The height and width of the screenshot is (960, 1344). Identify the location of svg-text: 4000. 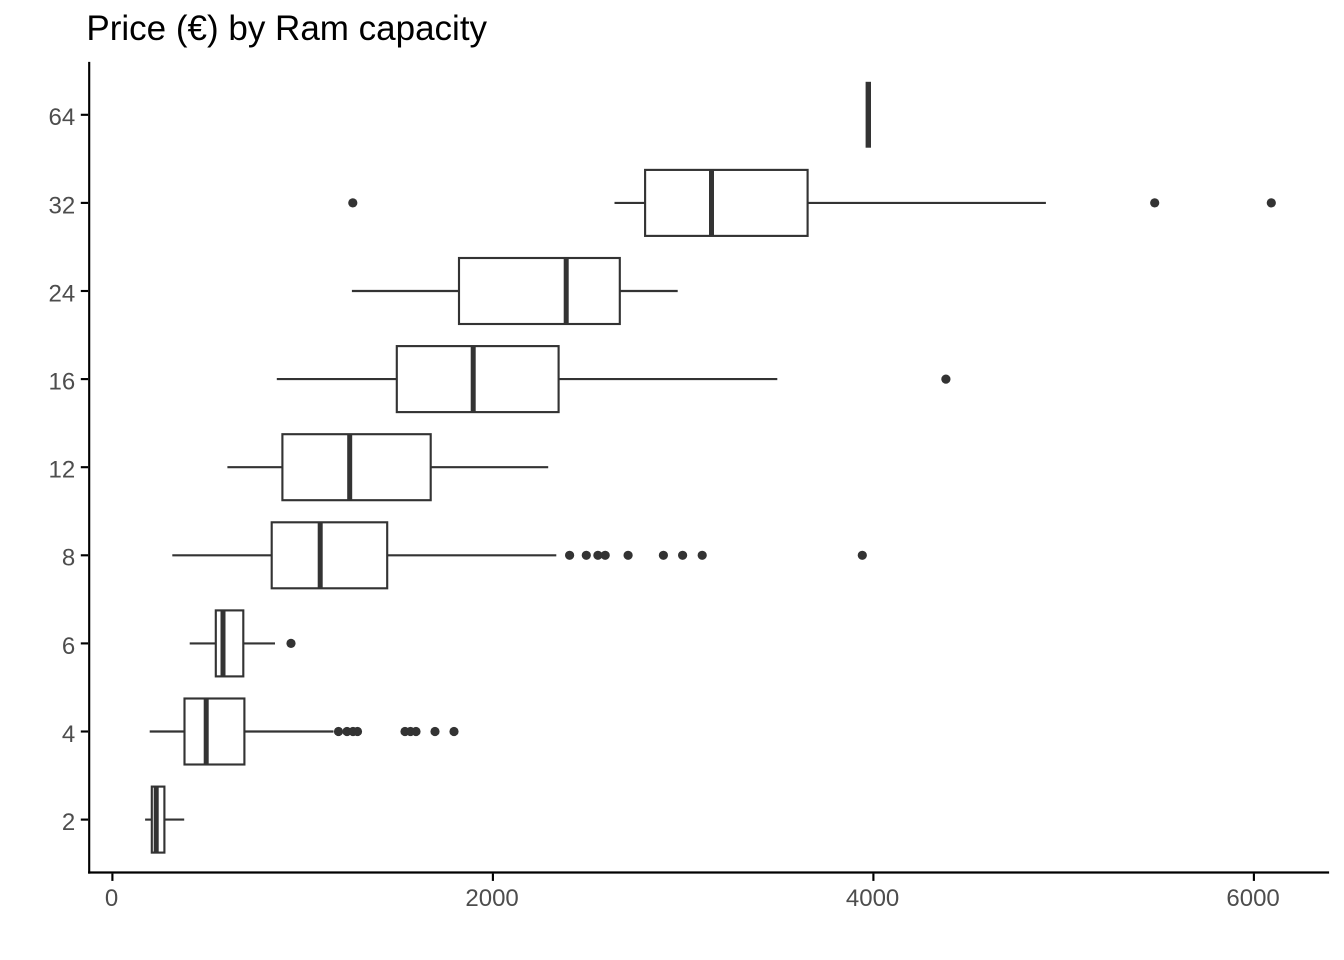
(872, 898).